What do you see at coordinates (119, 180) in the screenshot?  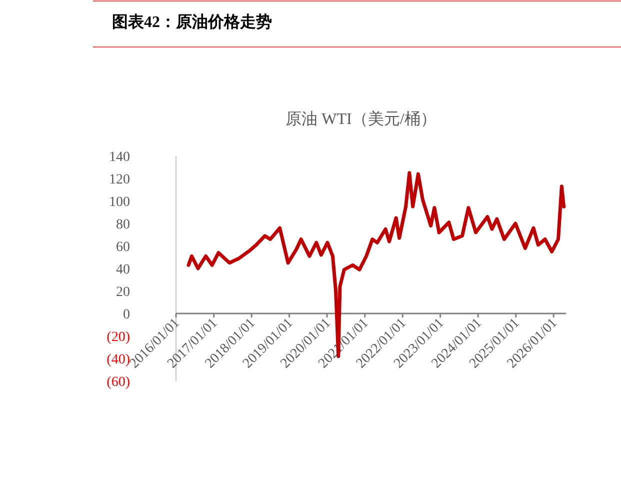 I see `y-tick-label: 120` at bounding box center [119, 180].